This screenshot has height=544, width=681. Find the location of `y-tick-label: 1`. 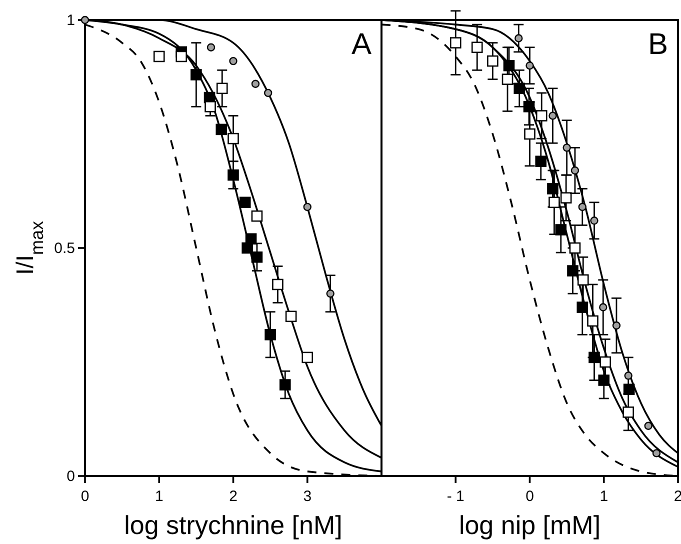

y-tick-label: 1 is located at coordinates (70, 20).